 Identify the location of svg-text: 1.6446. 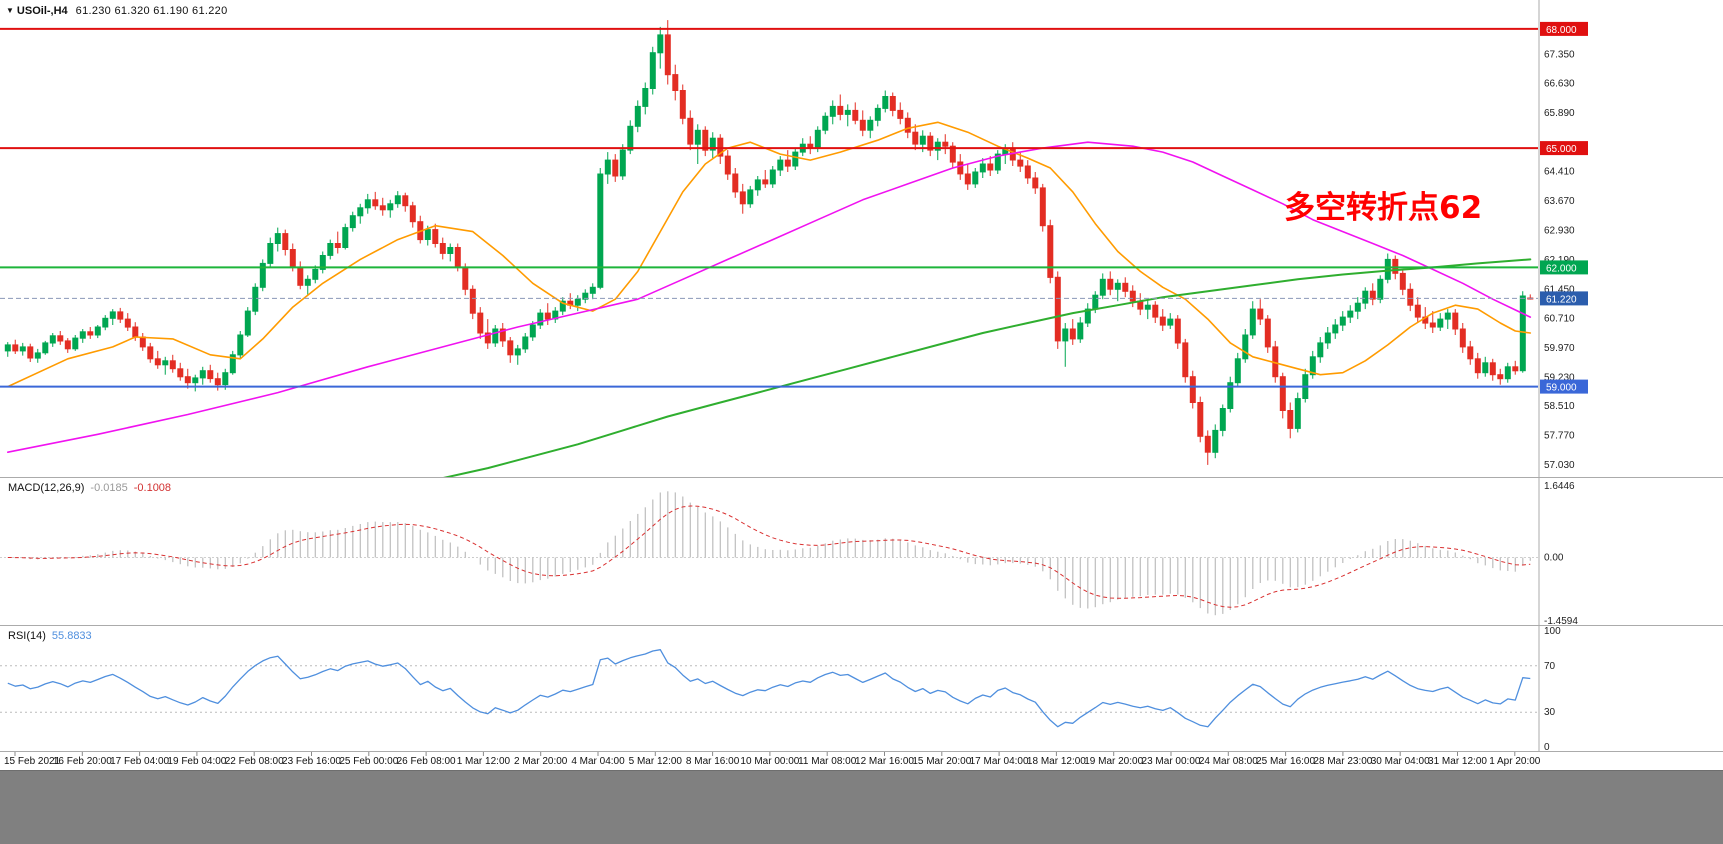
(1559, 486).